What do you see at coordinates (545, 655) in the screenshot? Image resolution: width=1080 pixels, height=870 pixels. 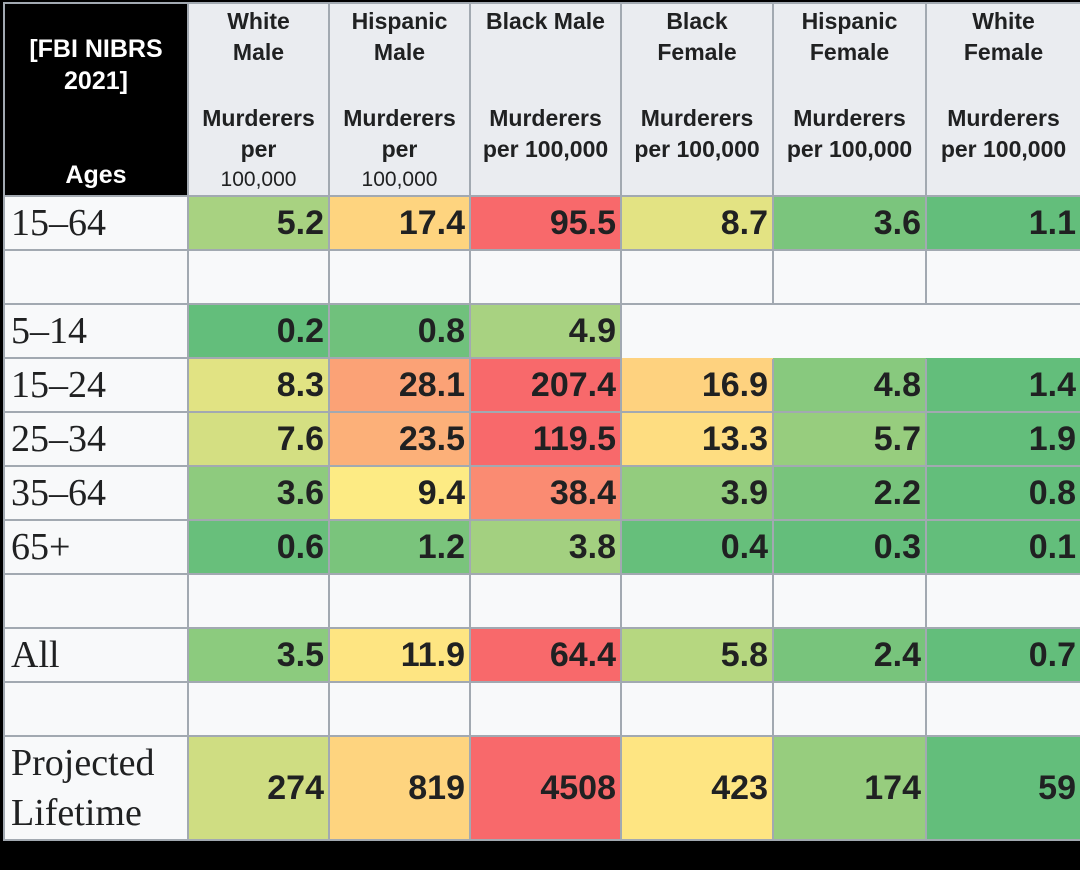 I see `value-cell: 64.4` at bounding box center [545, 655].